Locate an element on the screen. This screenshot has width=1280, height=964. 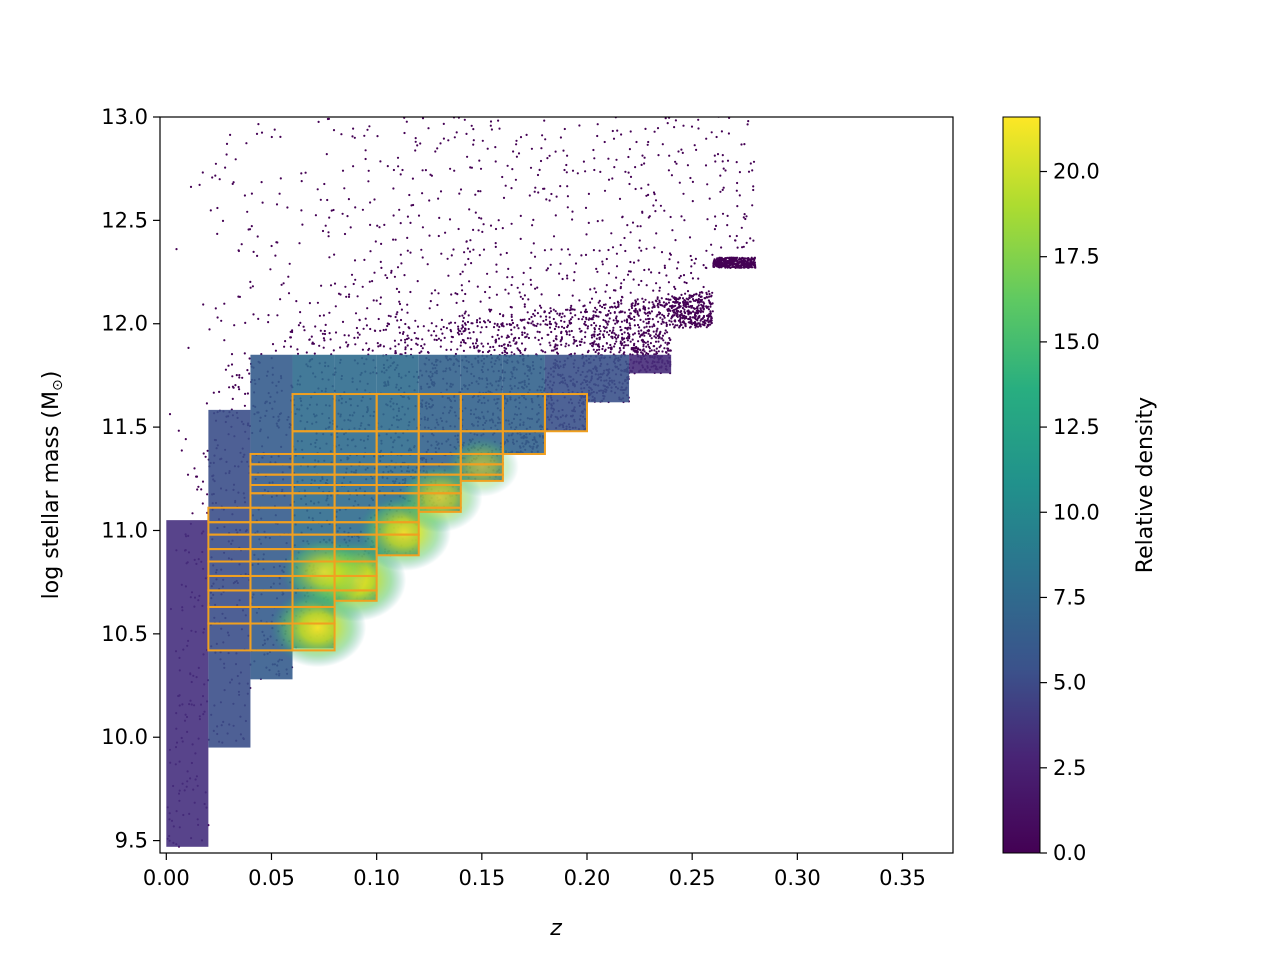
colorbar-tick-label: 0.0 is located at coordinates (1069, 853).